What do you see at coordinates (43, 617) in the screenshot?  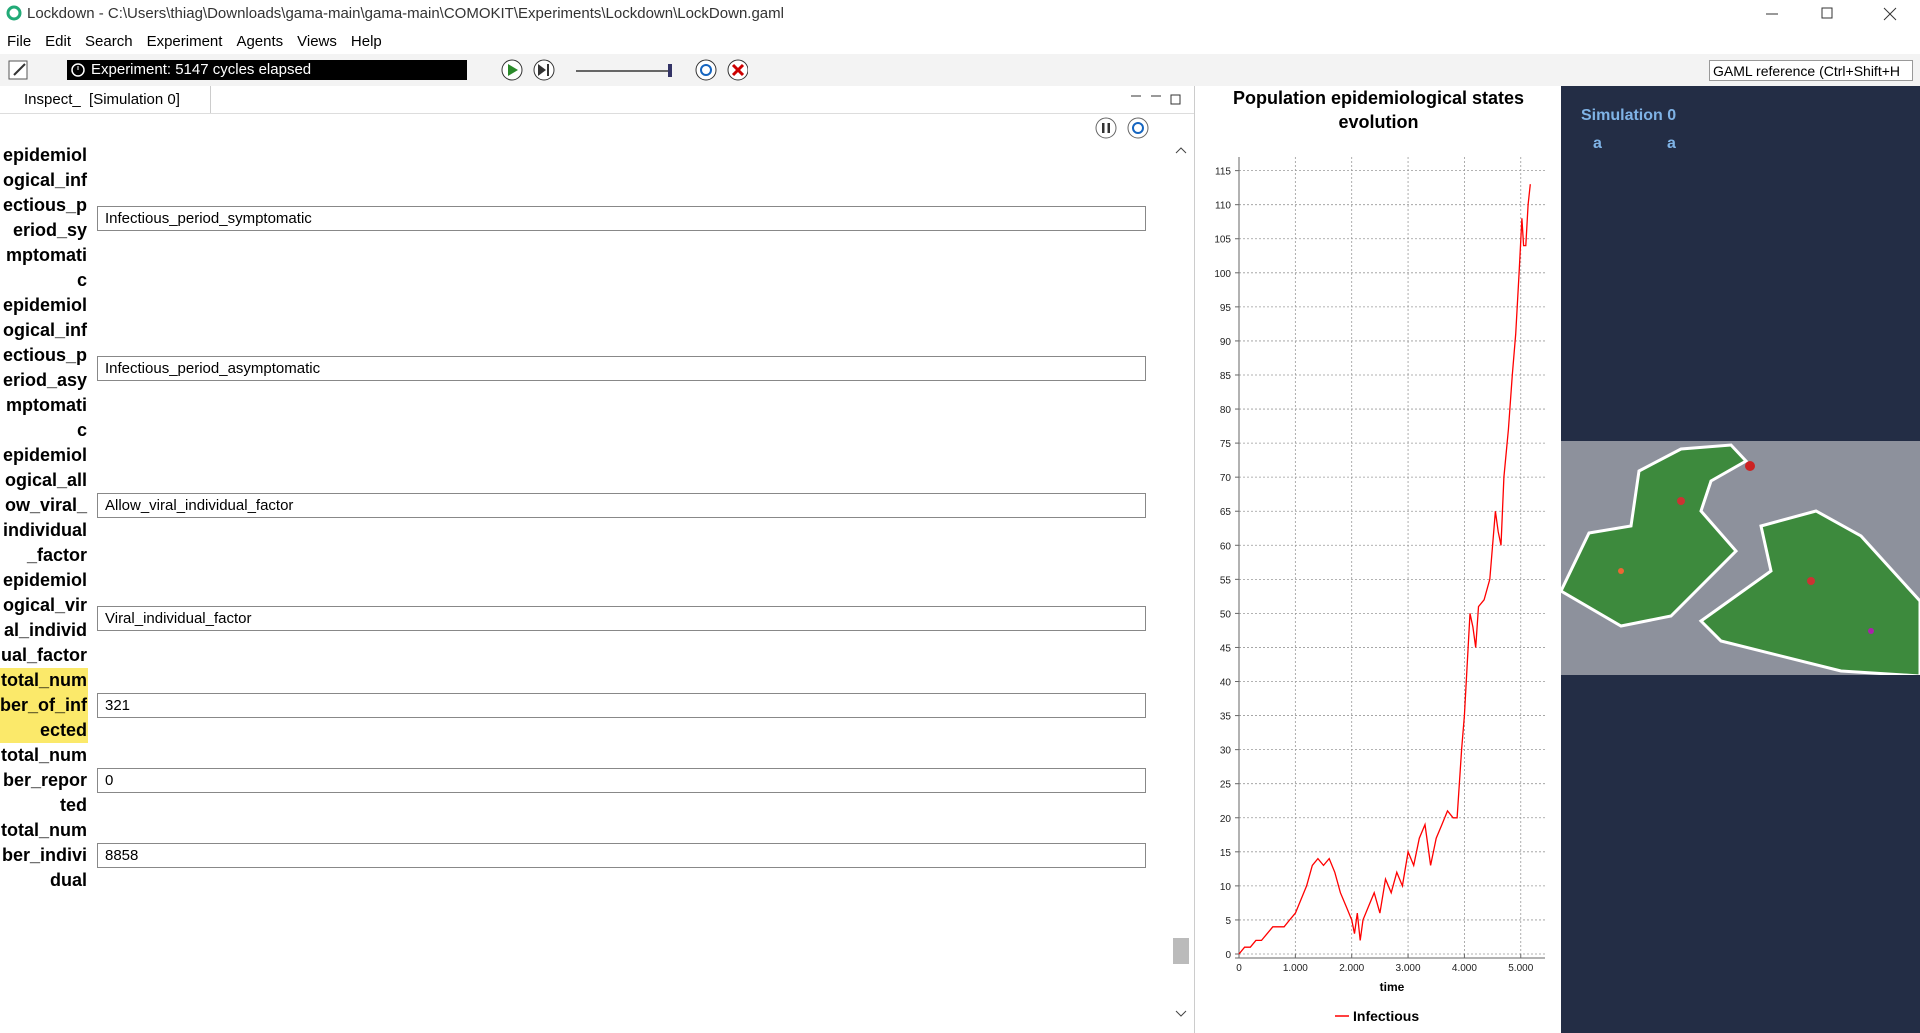 I see `attribute-name: epidemiological_viral_individual_factor` at bounding box center [43, 617].